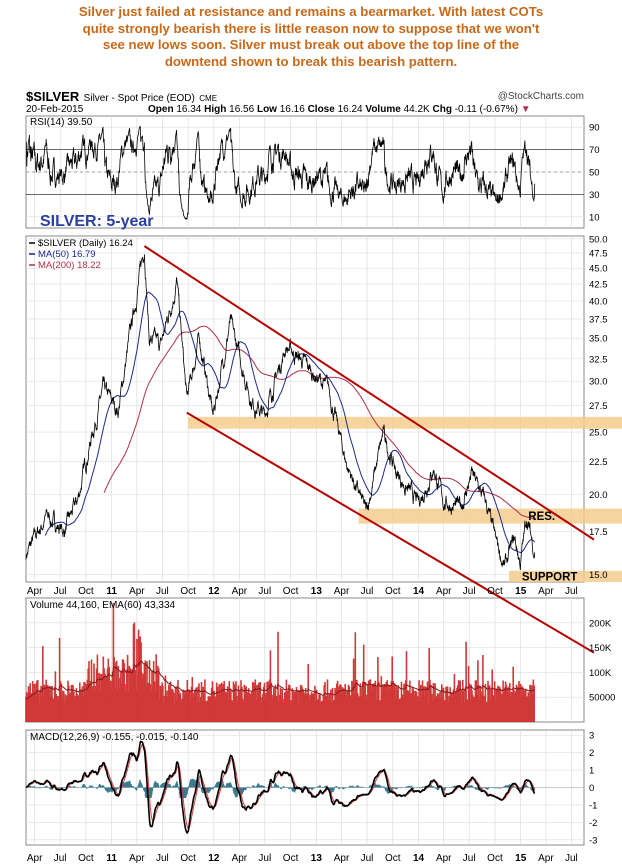 The width and height of the screenshot is (622, 868). What do you see at coordinates (61, 122) in the screenshot?
I see `rsi-legend: RSI(14) 39.50` at bounding box center [61, 122].